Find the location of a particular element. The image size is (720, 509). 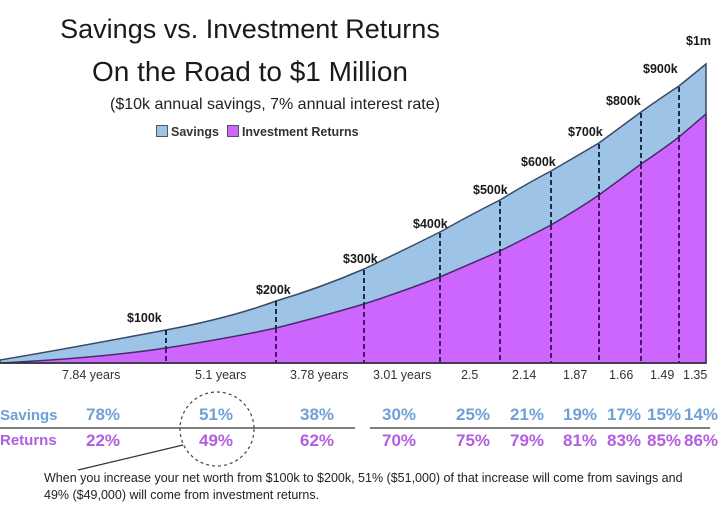

returns-pct: 62% is located at coordinates (317, 440).